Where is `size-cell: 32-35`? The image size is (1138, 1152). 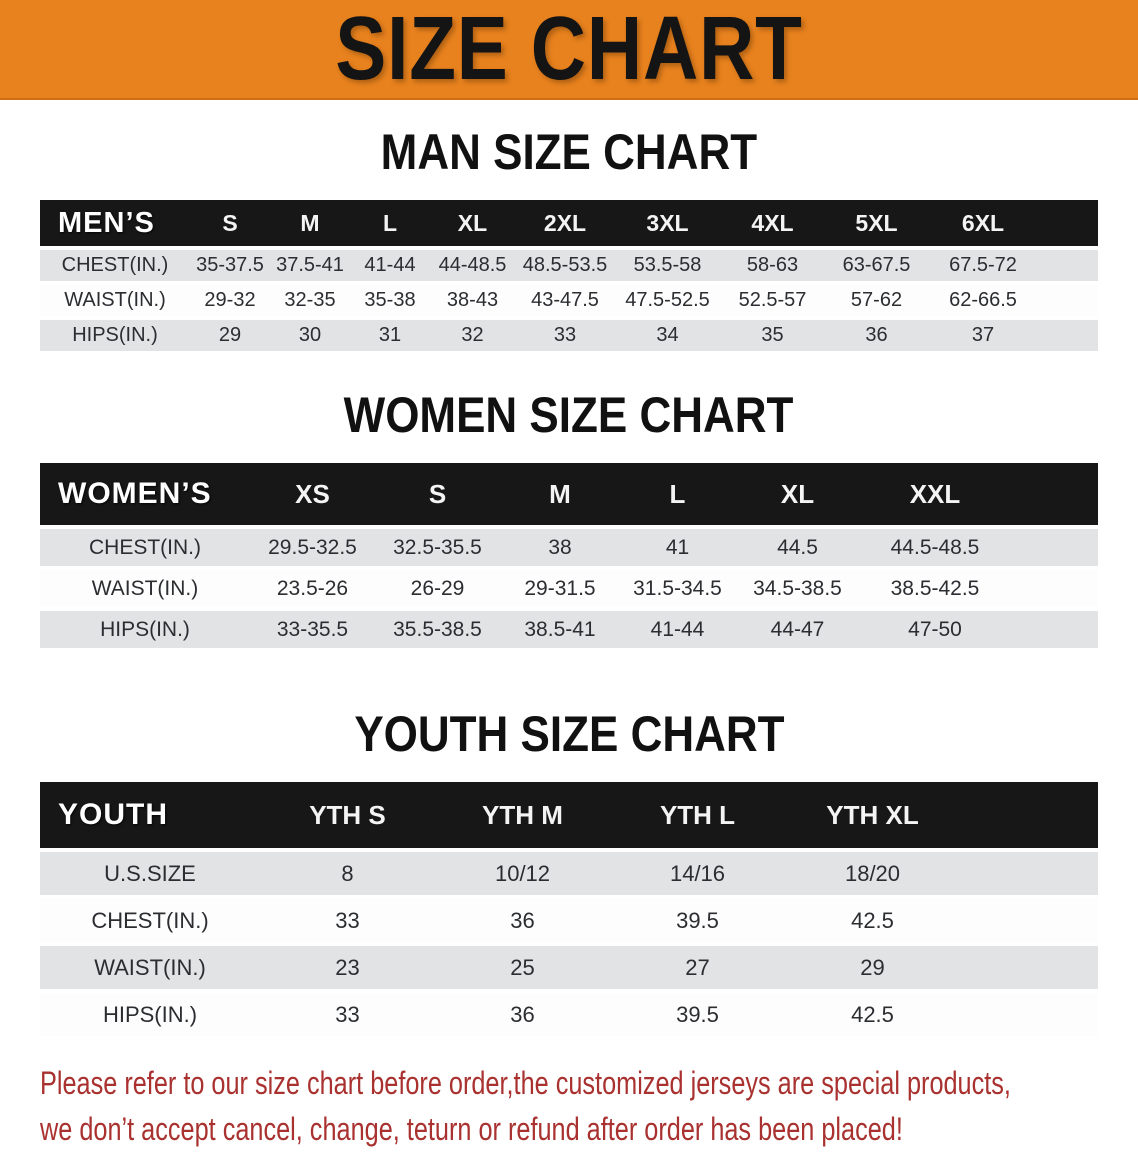 size-cell: 32-35 is located at coordinates (310, 300).